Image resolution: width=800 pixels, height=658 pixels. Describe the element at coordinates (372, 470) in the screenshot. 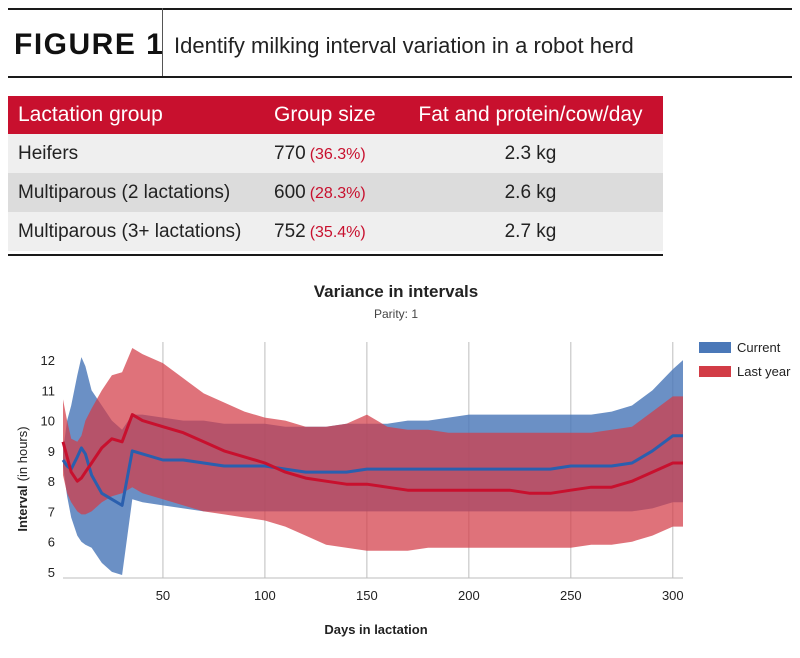

I see `line-current` at that location.